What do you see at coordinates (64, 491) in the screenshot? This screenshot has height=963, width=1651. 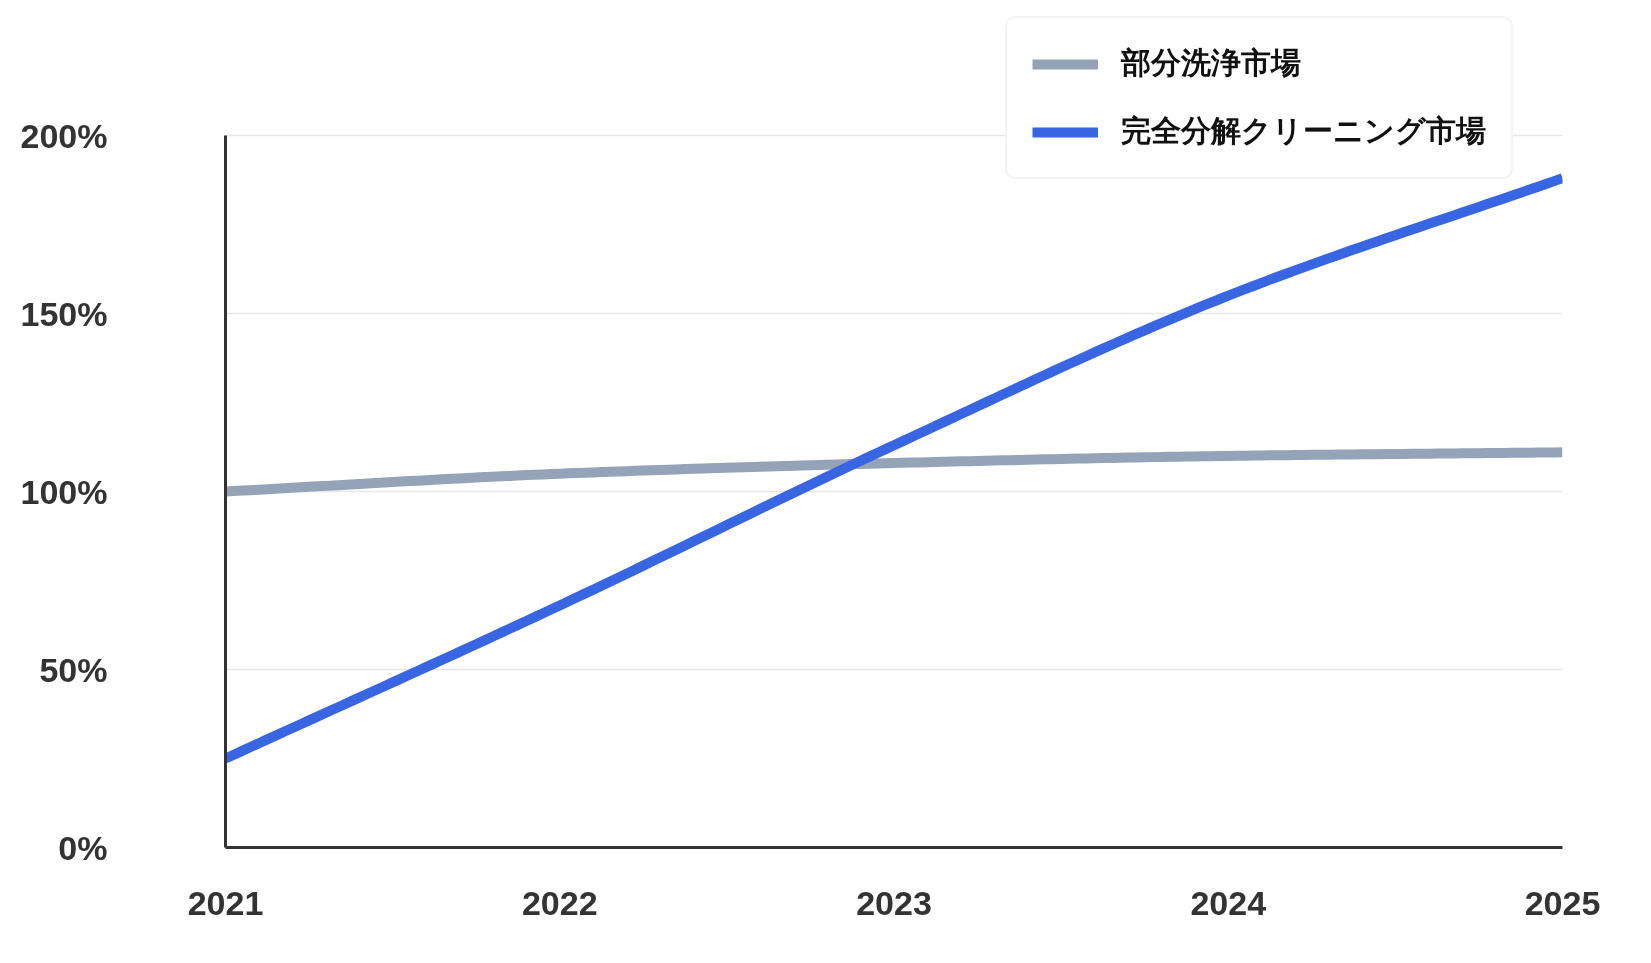 I see `y-tick-label: 100%` at bounding box center [64, 491].